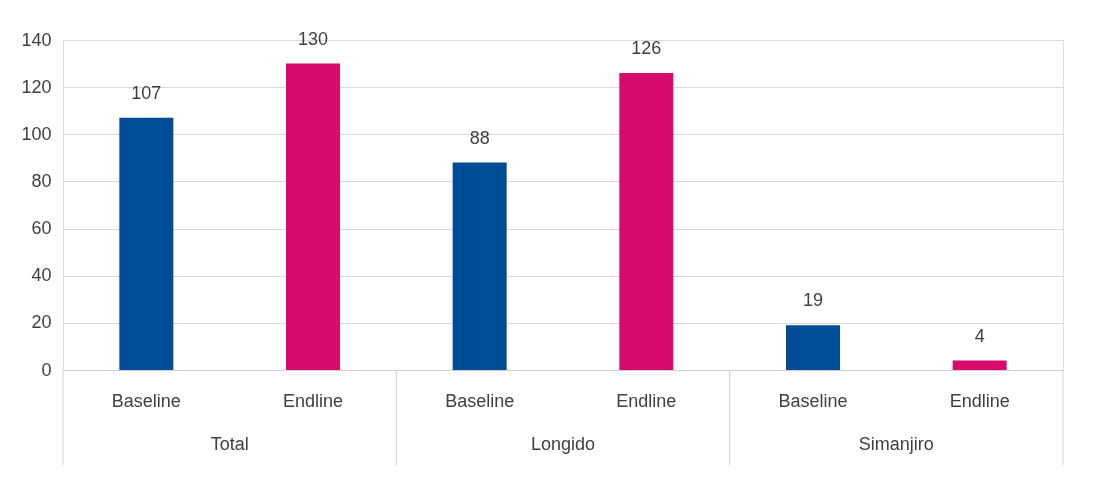  Describe the element at coordinates (813, 300) in the screenshot. I see `data-label: 19` at that location.